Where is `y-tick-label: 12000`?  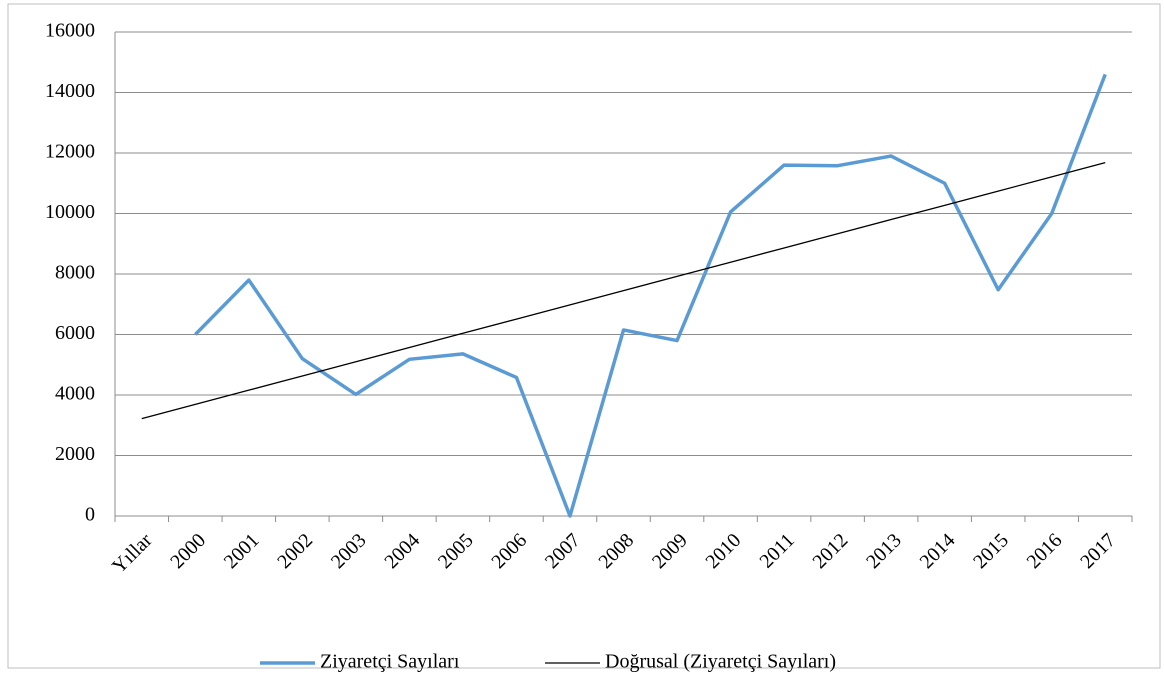
y-tick-label: 12000 is located at coordinates (70, 152).